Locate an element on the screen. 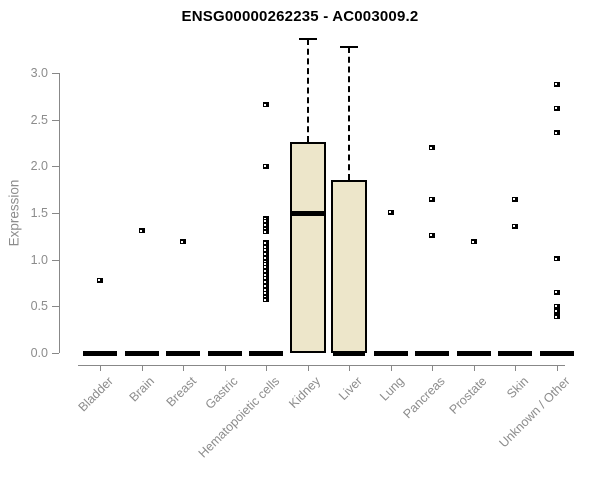 Image resolution: width=600 pixels, height=500 pixels. x-axis-line is located at coordinates (321, 365).